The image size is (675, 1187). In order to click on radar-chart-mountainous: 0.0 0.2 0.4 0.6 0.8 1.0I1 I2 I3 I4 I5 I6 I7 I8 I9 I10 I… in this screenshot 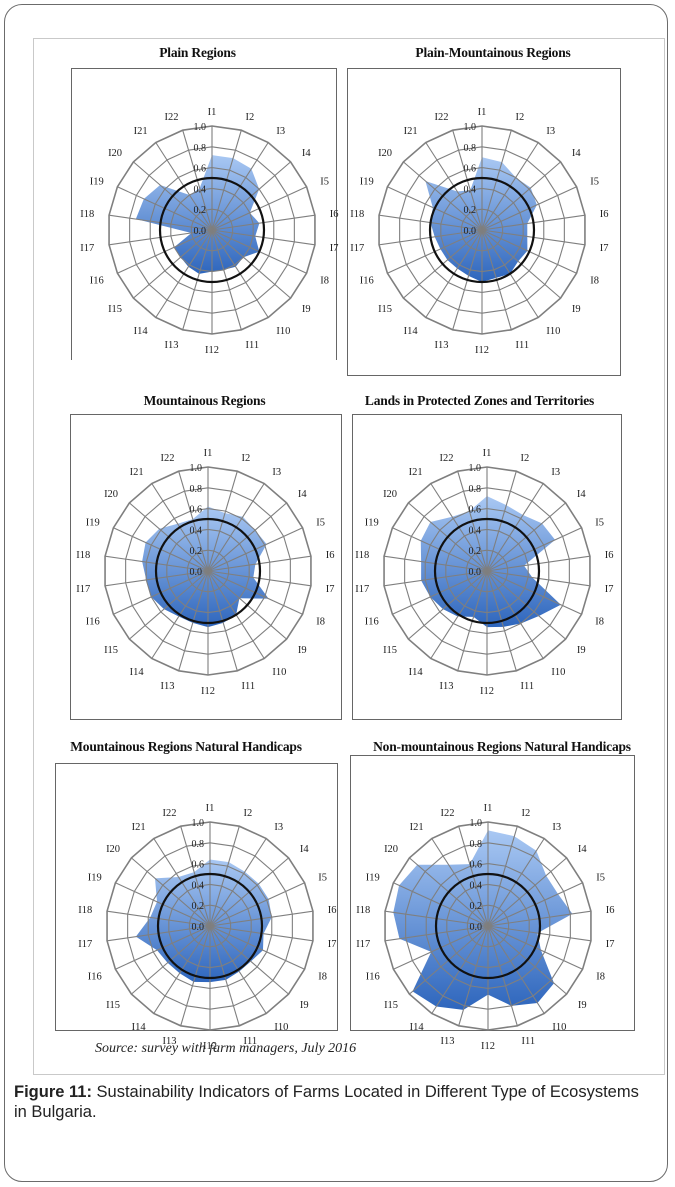, I will do `click(205, 572)`.